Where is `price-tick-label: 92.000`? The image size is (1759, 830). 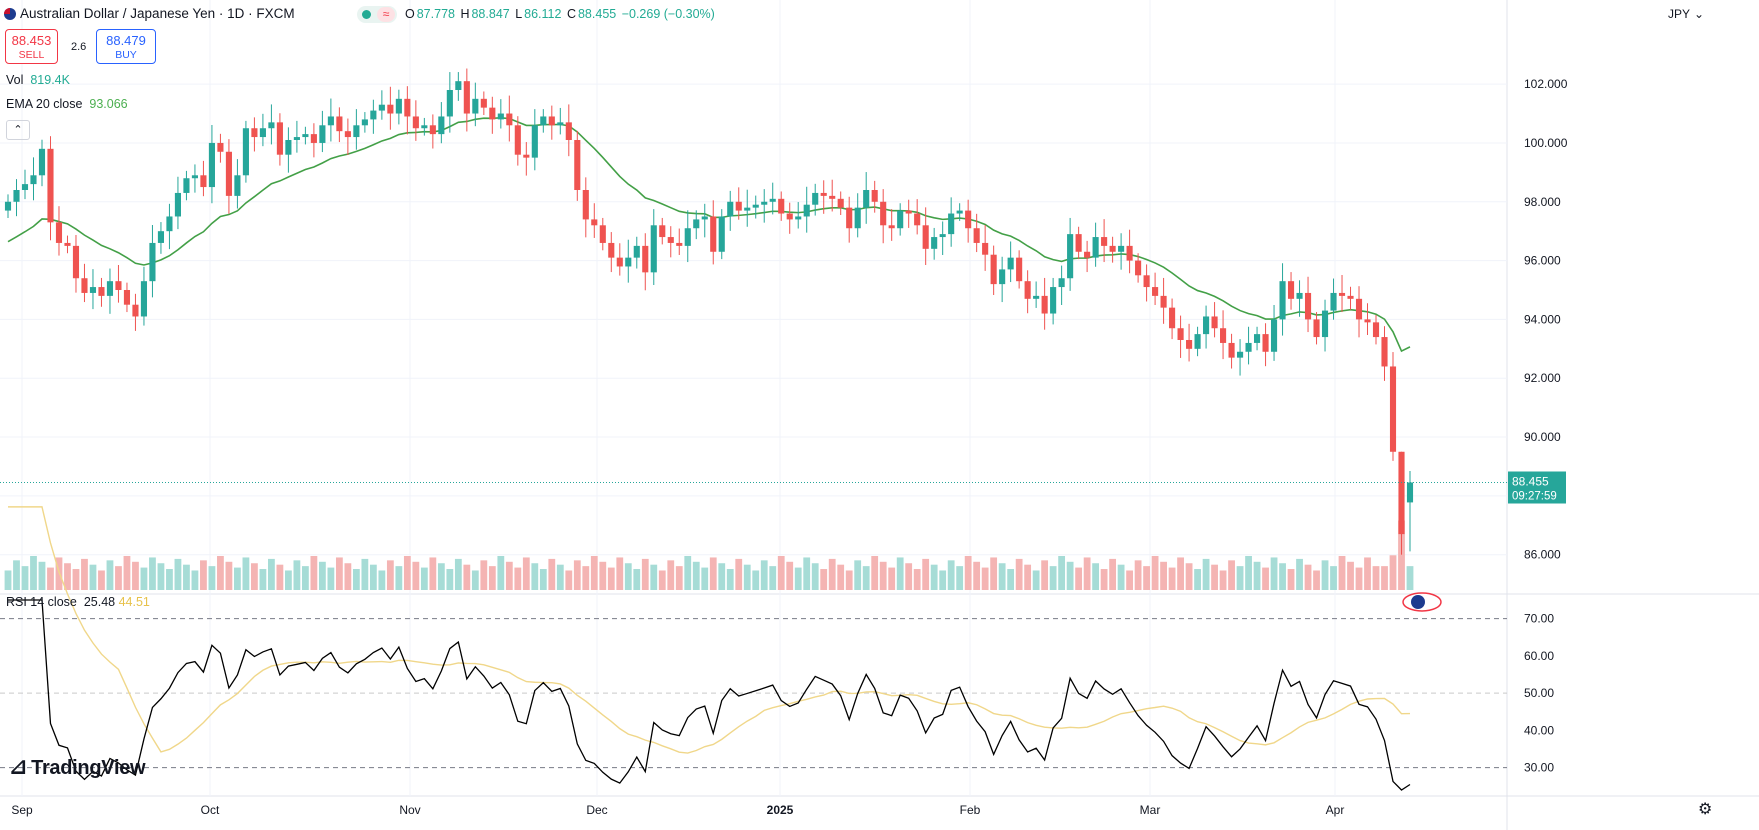
price-tick-label: 92.000 is located at coordinates (1542, 378).